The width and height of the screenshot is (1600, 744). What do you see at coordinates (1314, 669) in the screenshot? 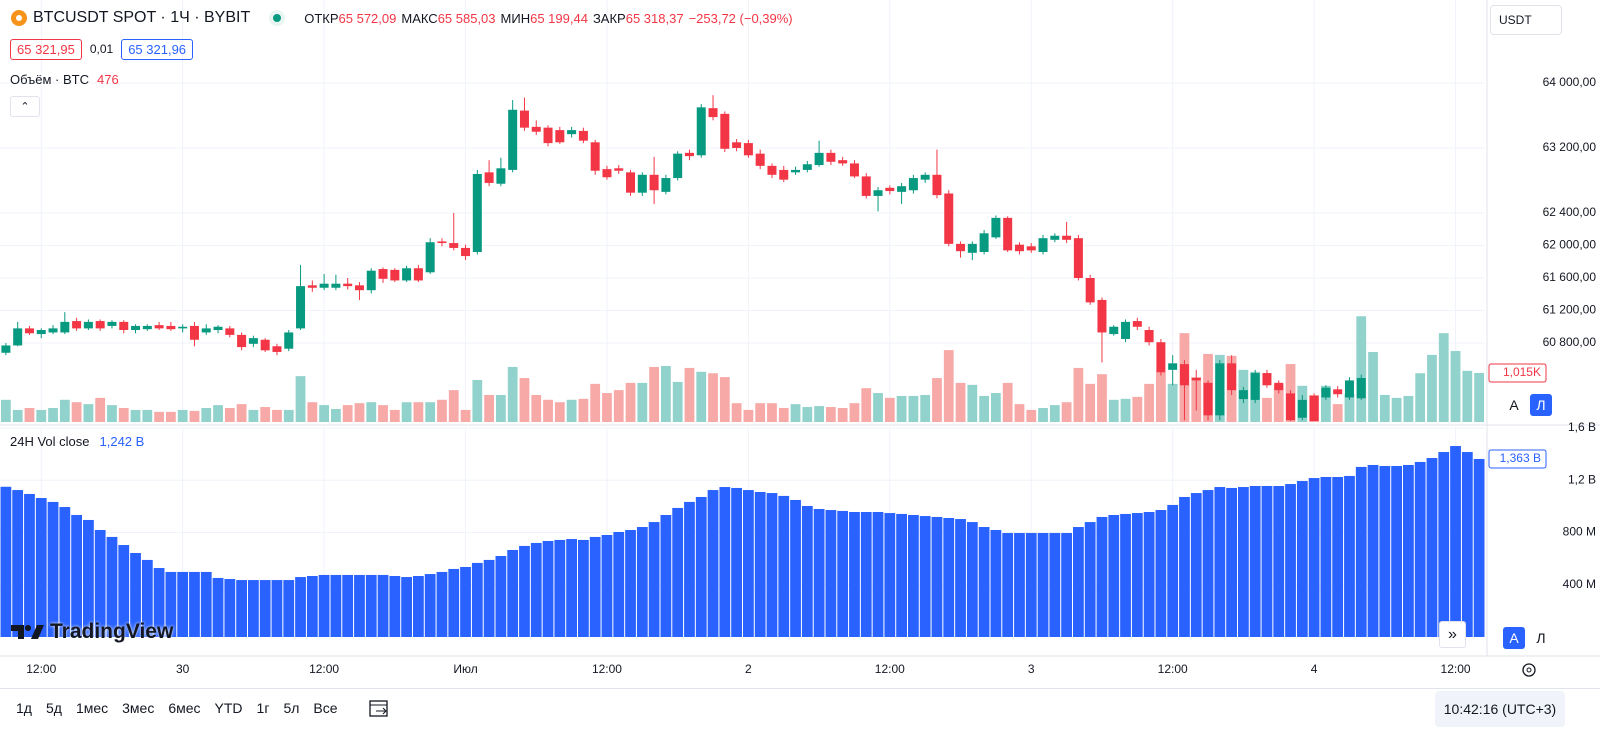
I see `x-tick-label: 4` at bounding box center [1314, 669].